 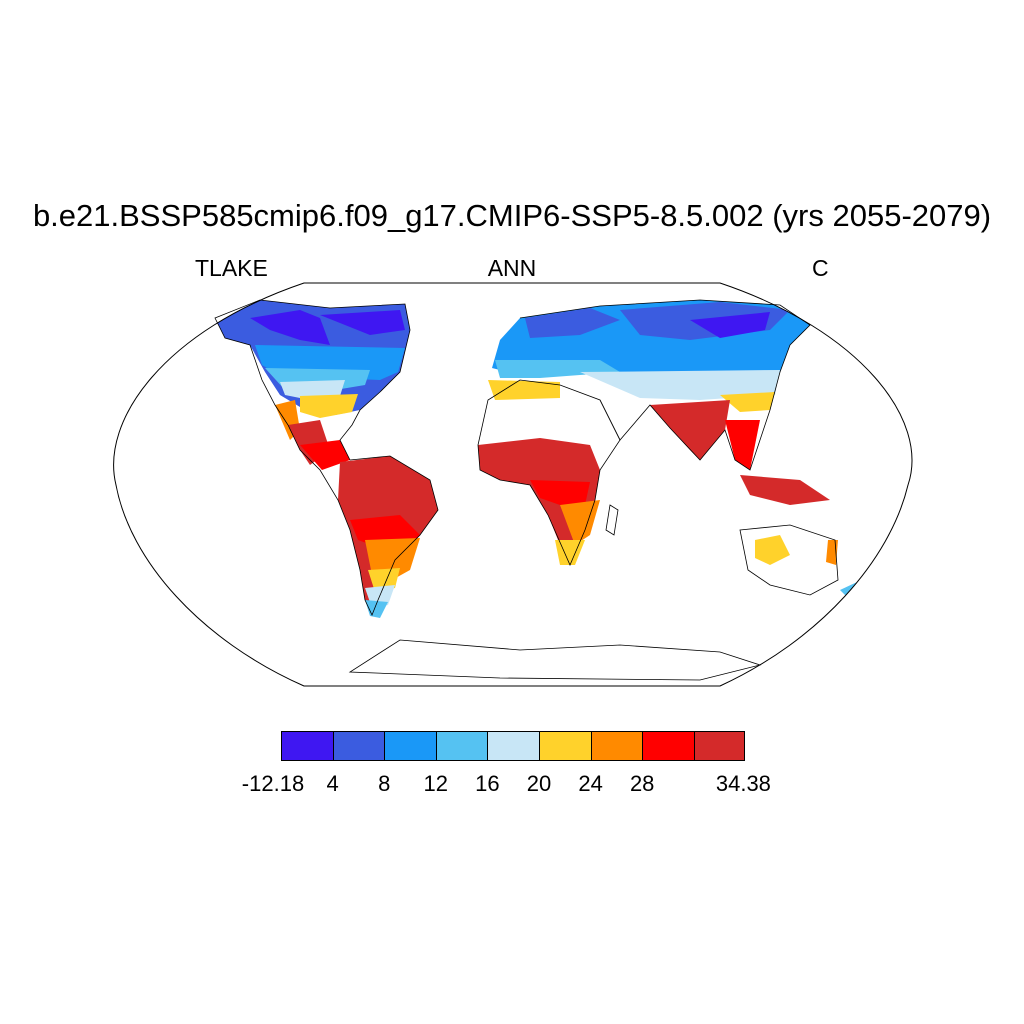 I want to click on colorbar-tick-label: 8, so click(x=384, y=783).